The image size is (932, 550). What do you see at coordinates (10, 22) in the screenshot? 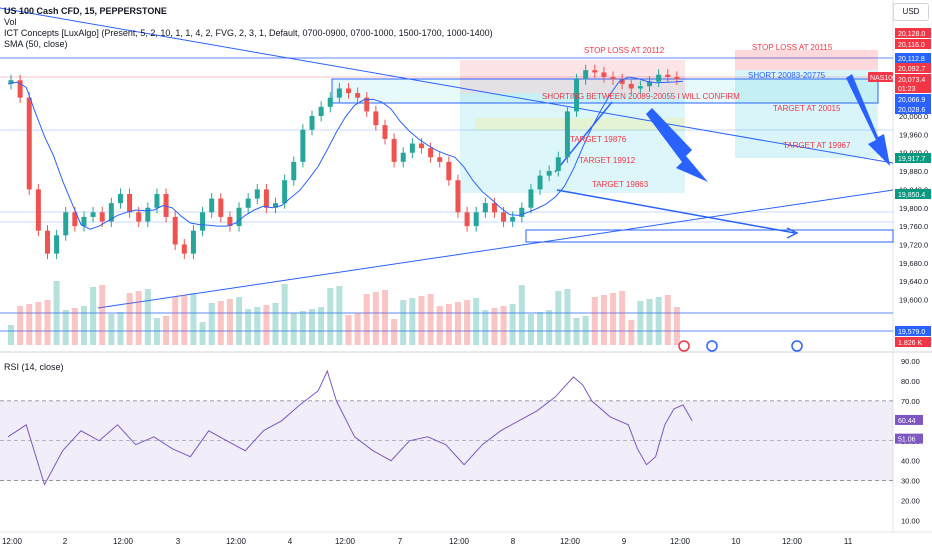
I see `volume-indicator-label: Vol` at bounding box center [10, 22].